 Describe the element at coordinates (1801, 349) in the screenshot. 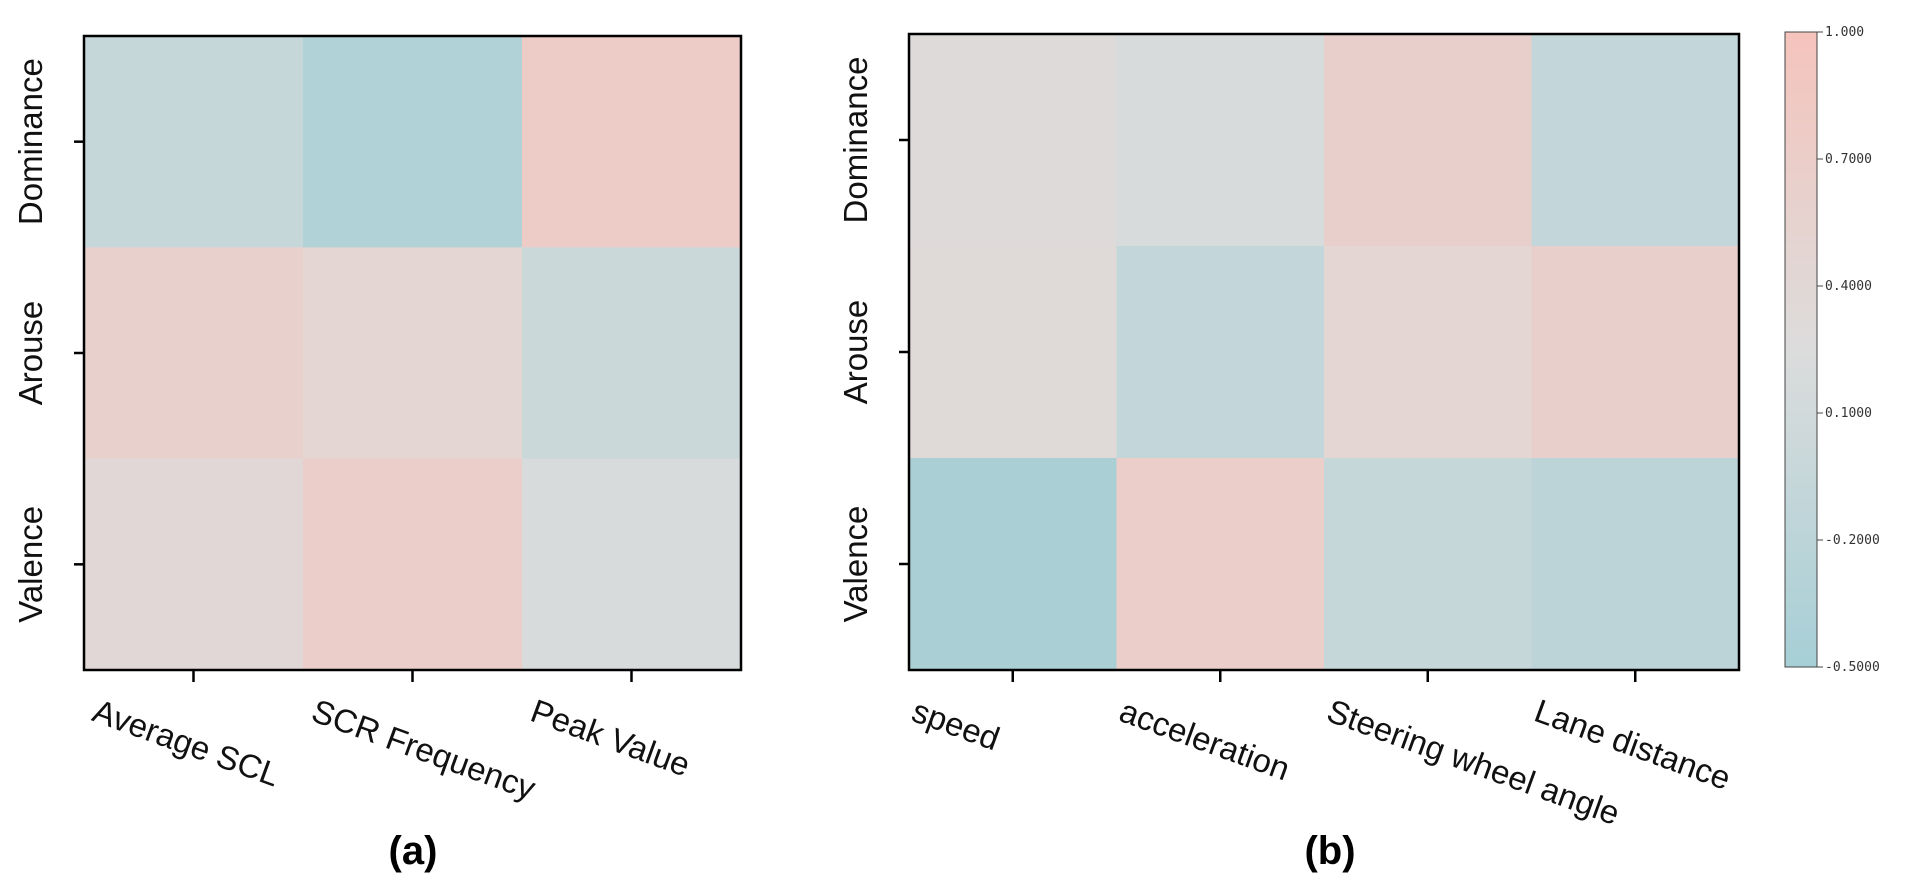

I see `colorbar-gradient` at that location.